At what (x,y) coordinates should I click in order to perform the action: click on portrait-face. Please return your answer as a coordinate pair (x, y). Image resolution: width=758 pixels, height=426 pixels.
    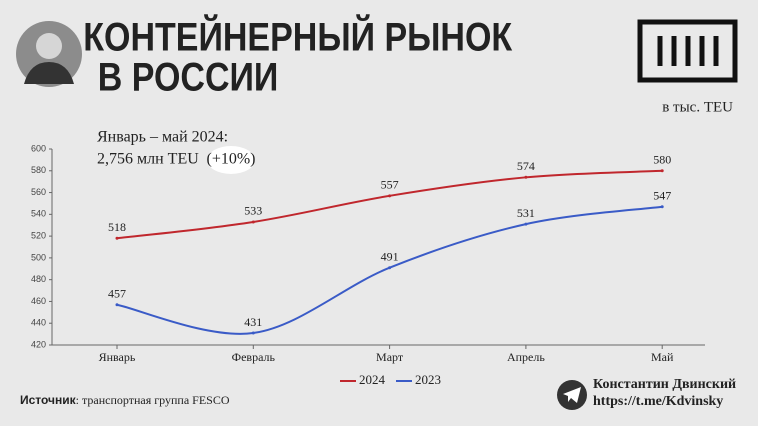
    Looking at the image, I should click on (49, 46).